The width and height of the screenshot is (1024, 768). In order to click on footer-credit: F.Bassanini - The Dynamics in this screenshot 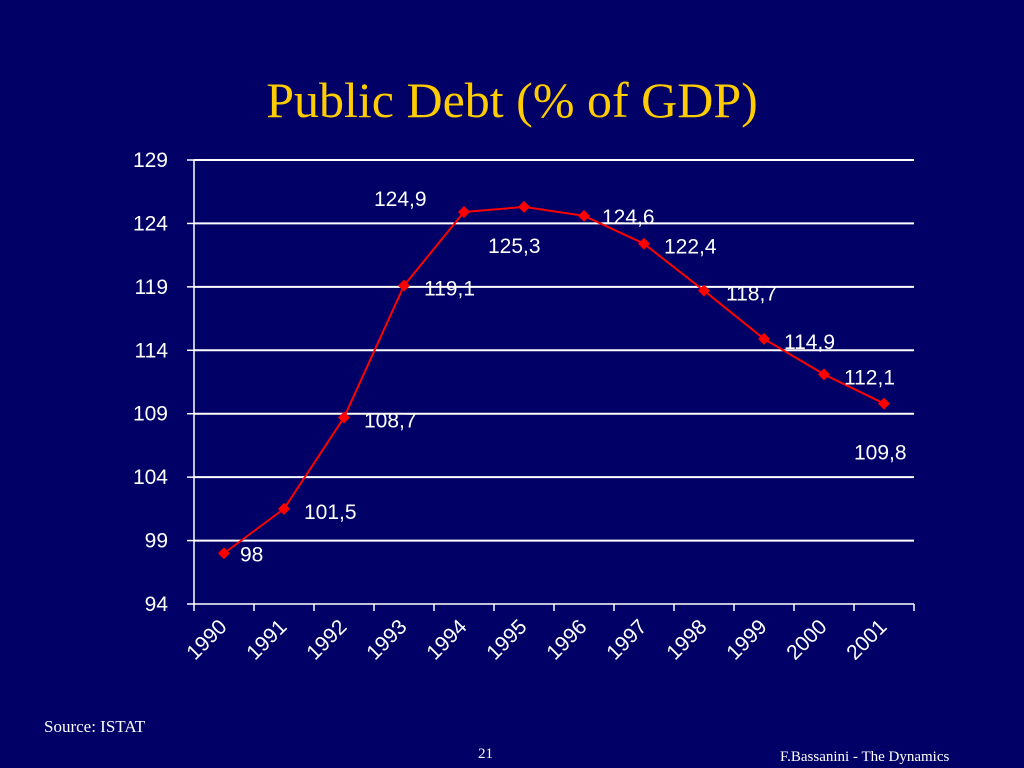, I will do `click(865, 757)`.